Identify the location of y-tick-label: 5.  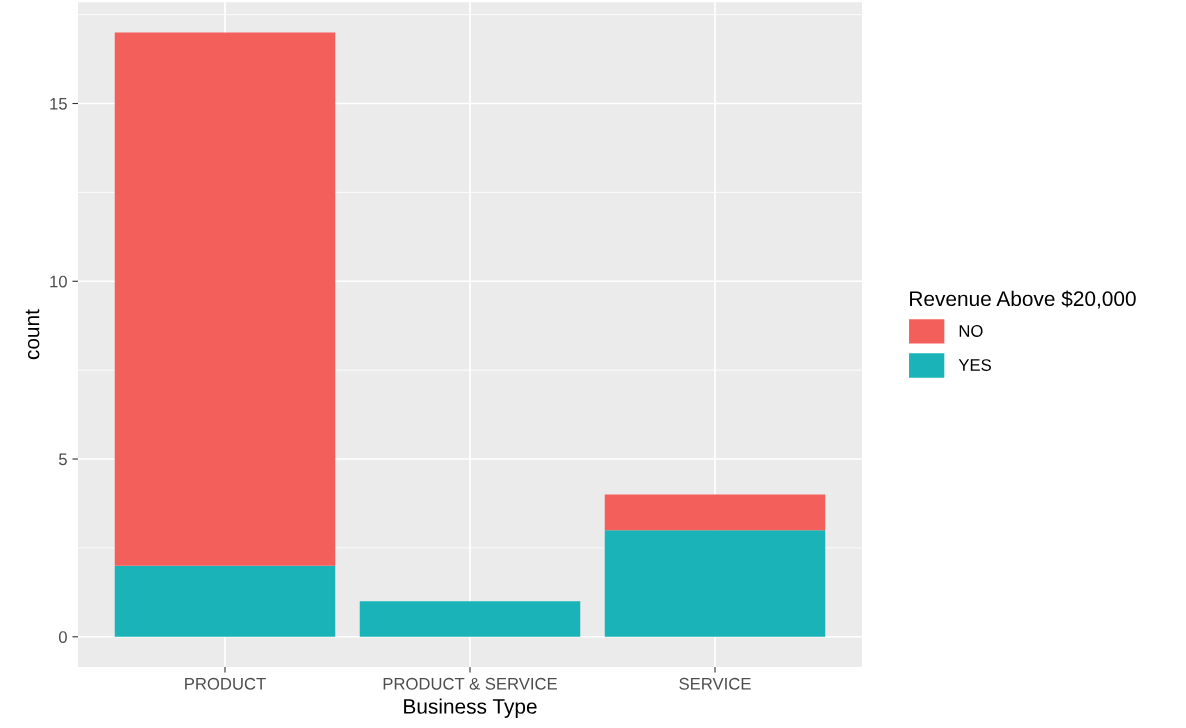
(62, 459).